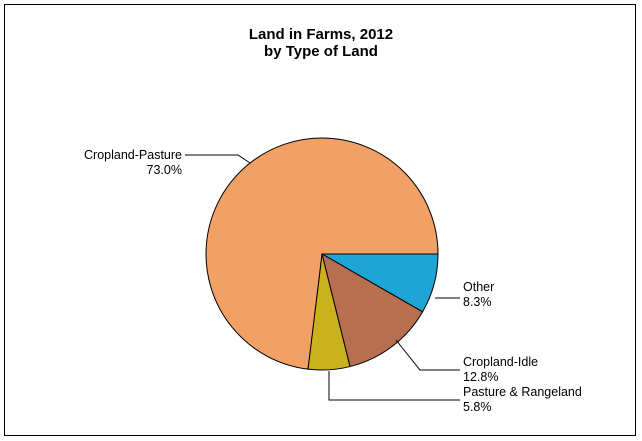 The height and width of the screenshot is (441, 642). What do you see at coordinates (477, 407) in the screenshot?
I see `pct-pasture-rangeland: 5.8%` at bounding box center [477, 407].